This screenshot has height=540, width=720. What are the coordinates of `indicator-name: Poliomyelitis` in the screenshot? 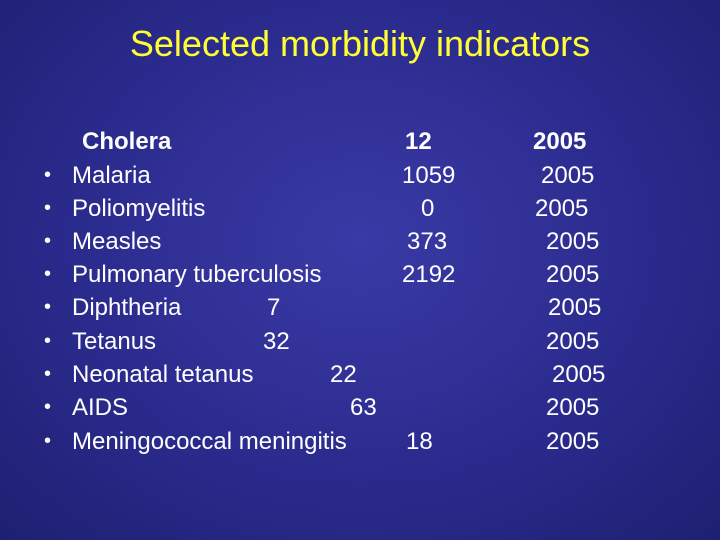 It's located at (139, 208).